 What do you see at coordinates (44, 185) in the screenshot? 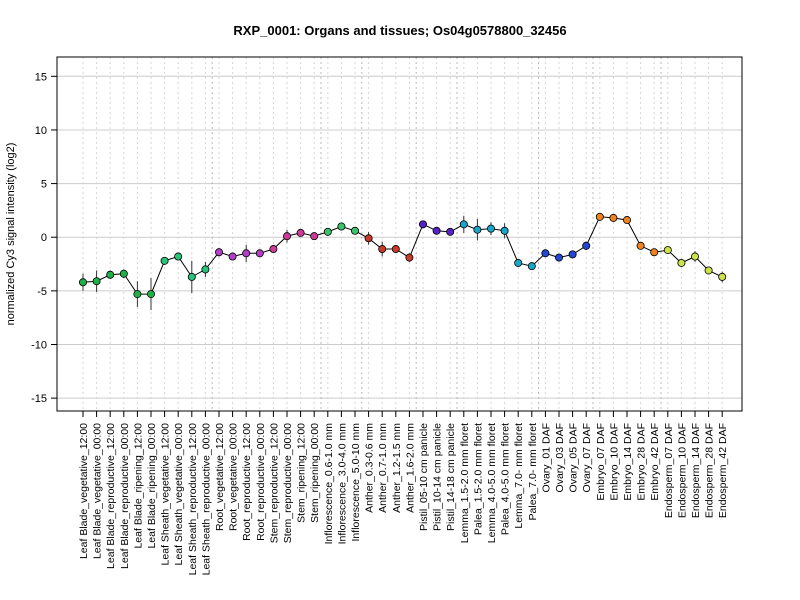
I see `y-tick-label: 5` at bounding box center [44, 185].